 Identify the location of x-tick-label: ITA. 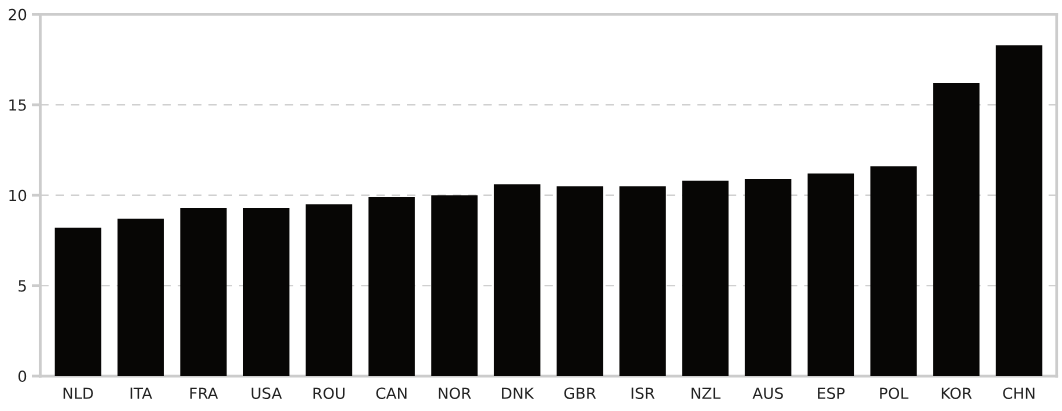
(141, 393).